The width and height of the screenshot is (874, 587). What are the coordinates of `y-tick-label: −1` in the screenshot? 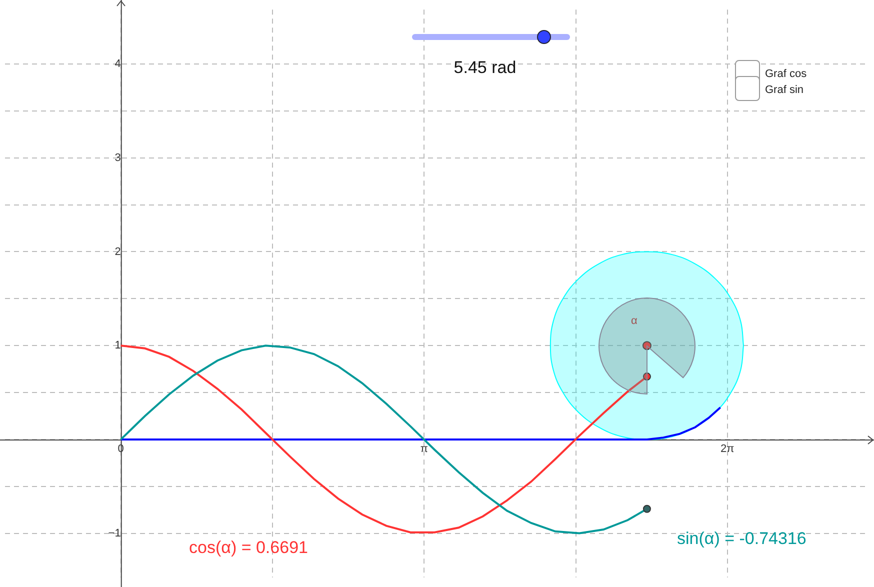 It's located at (114, 533).